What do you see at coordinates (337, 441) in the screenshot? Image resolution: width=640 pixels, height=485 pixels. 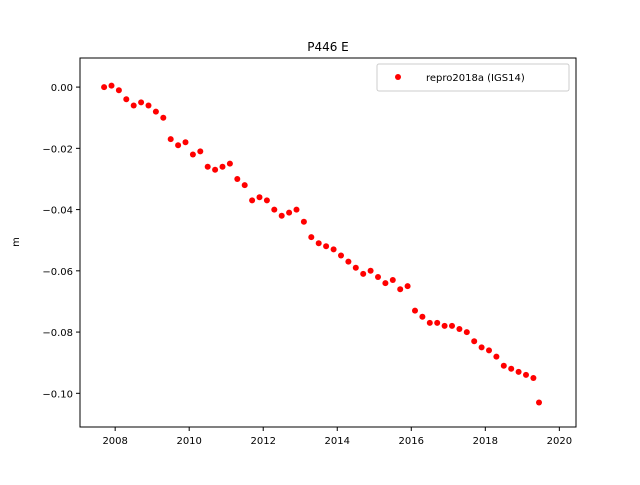 I see `x-tick-label: 2014` at bounding box center [337, 441].